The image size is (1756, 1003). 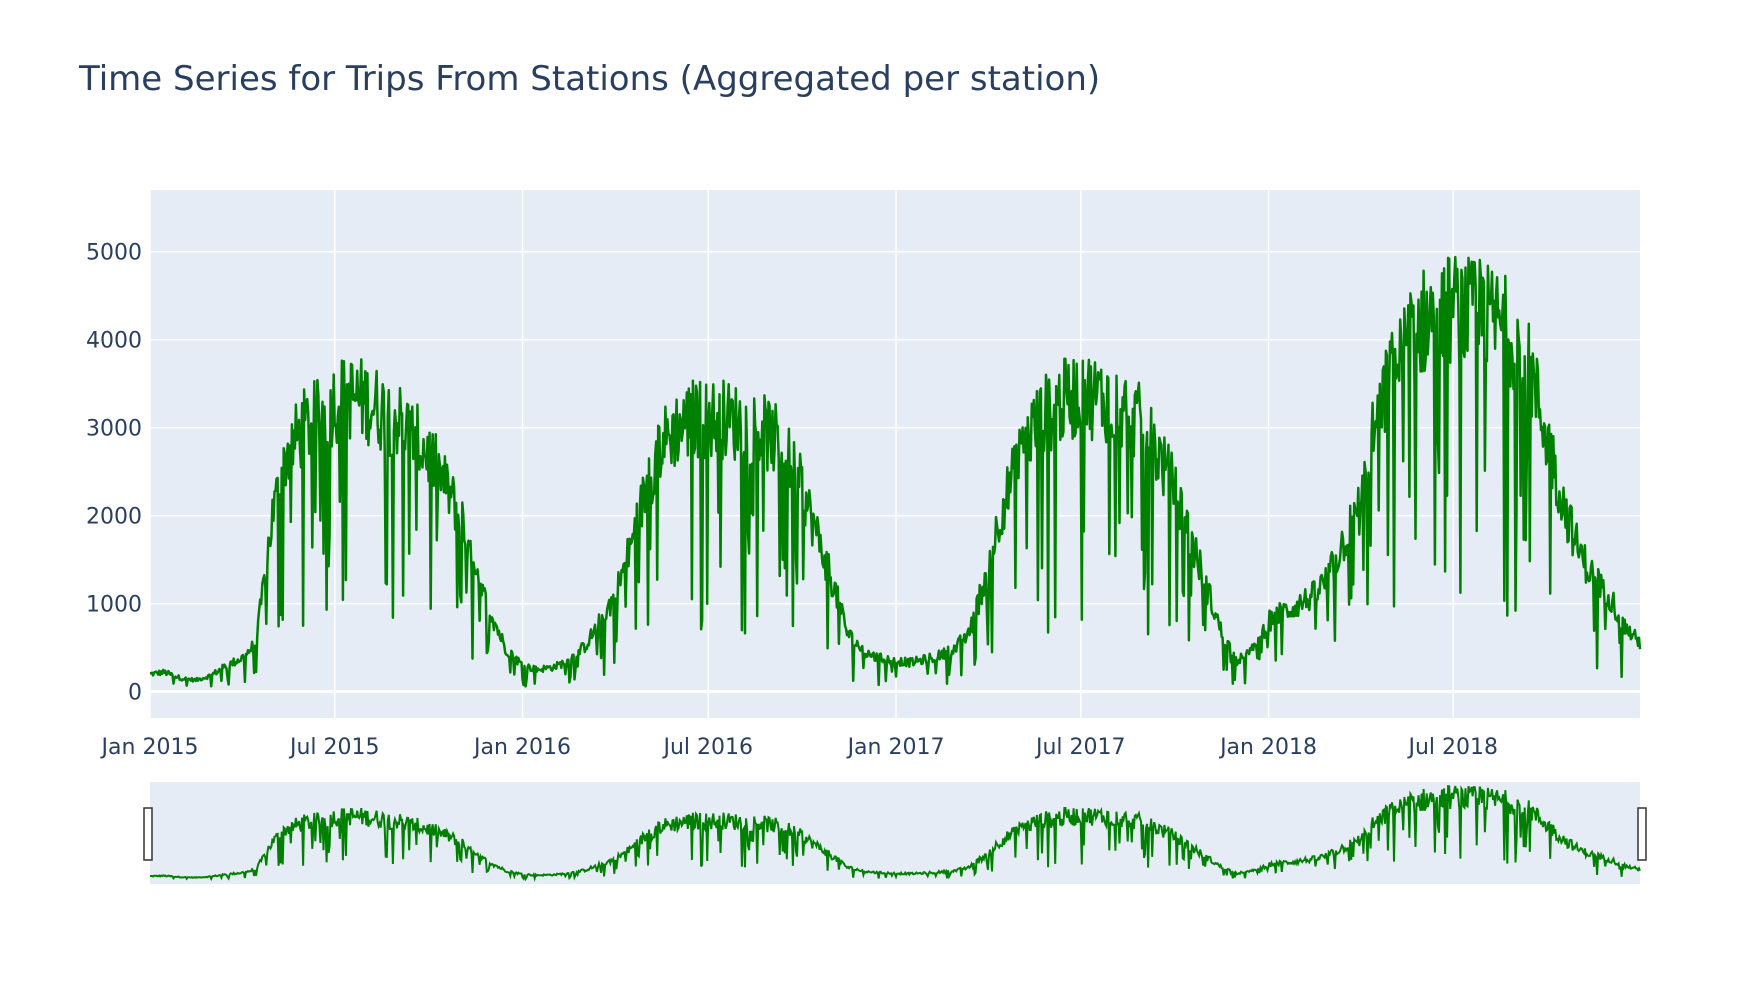 I want to click on y-tick-label: 4000, so click(x=114, y=341).